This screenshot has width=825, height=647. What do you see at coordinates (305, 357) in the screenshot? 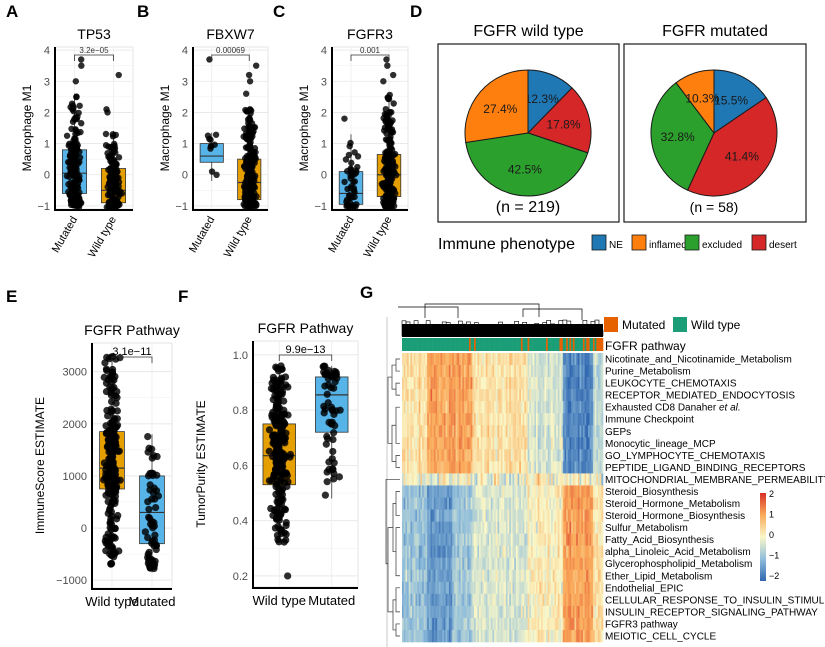
I see `significance-bracket` at bounding box center [305, 357].